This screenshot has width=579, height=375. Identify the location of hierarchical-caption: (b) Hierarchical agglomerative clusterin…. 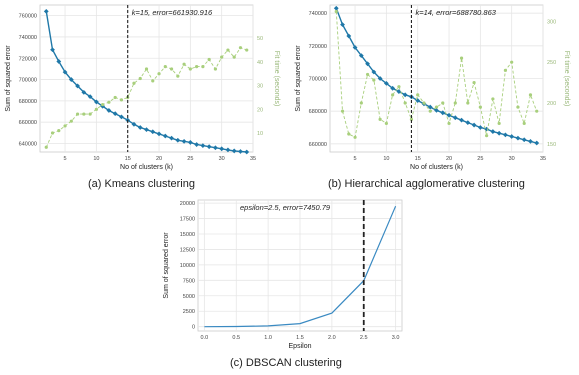
(426, 184).